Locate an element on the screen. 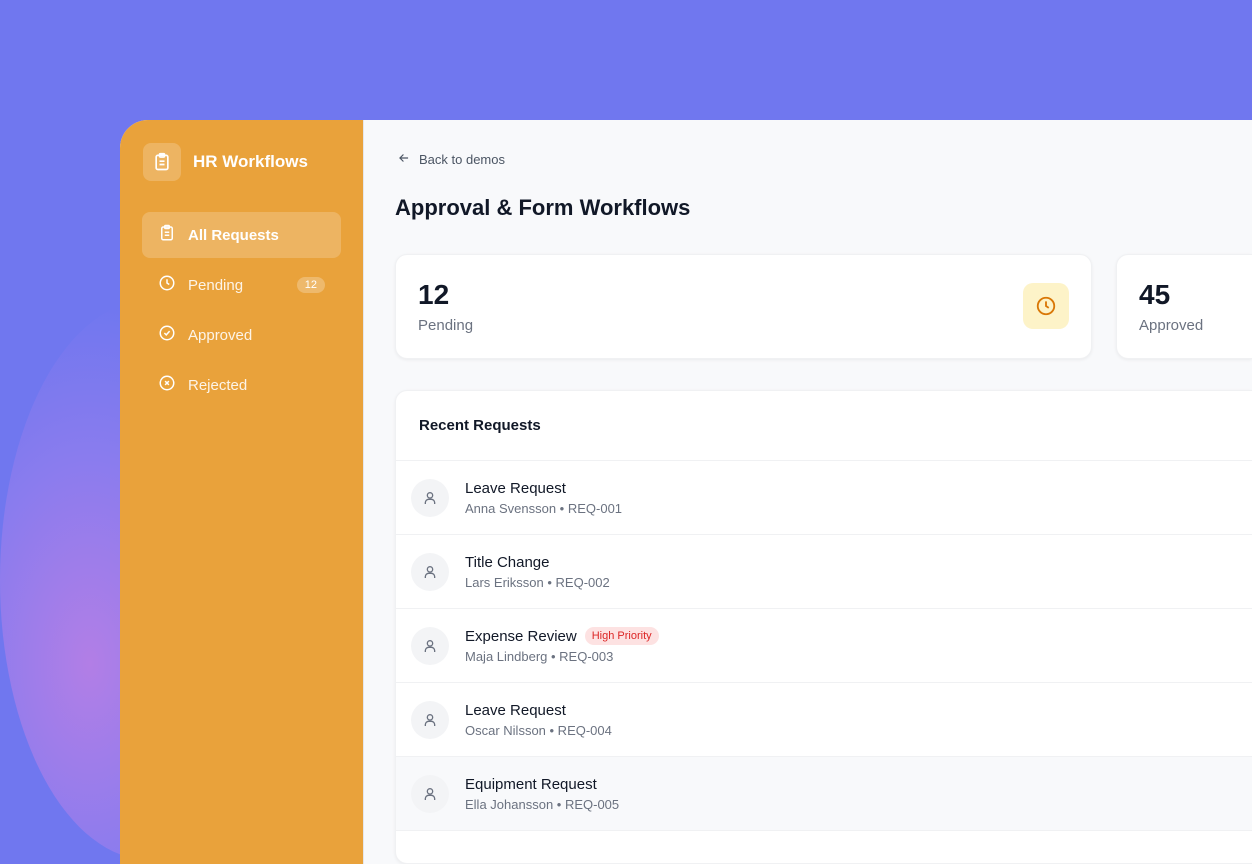  x-circle-icon is located at coordinates (167, 385).